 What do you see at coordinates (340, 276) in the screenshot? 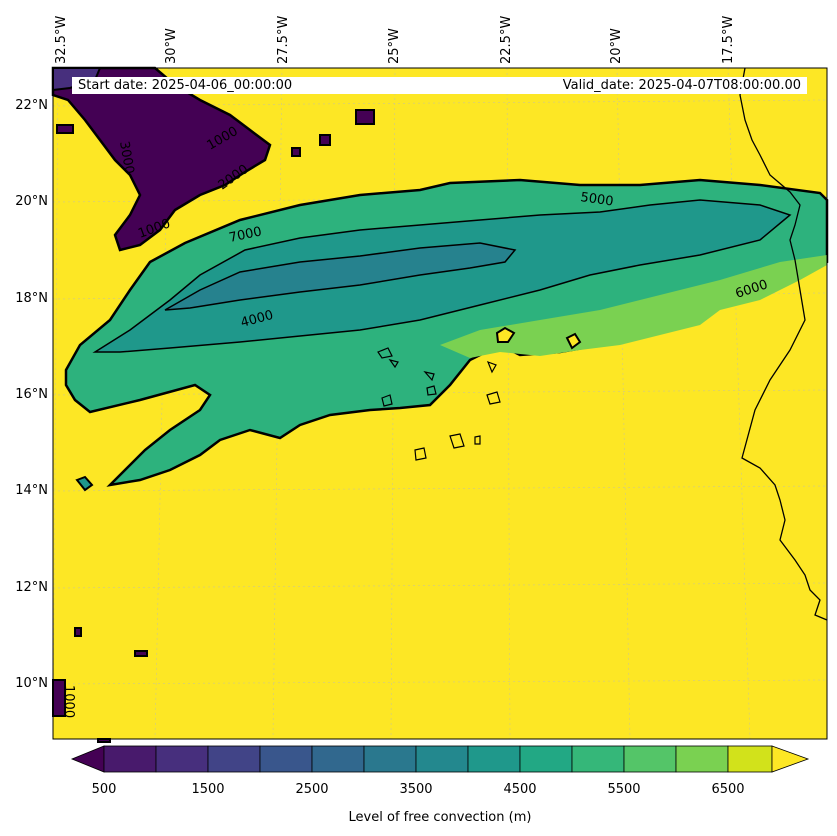
I see `contour-fill-core` at bounding box center [340, 276].